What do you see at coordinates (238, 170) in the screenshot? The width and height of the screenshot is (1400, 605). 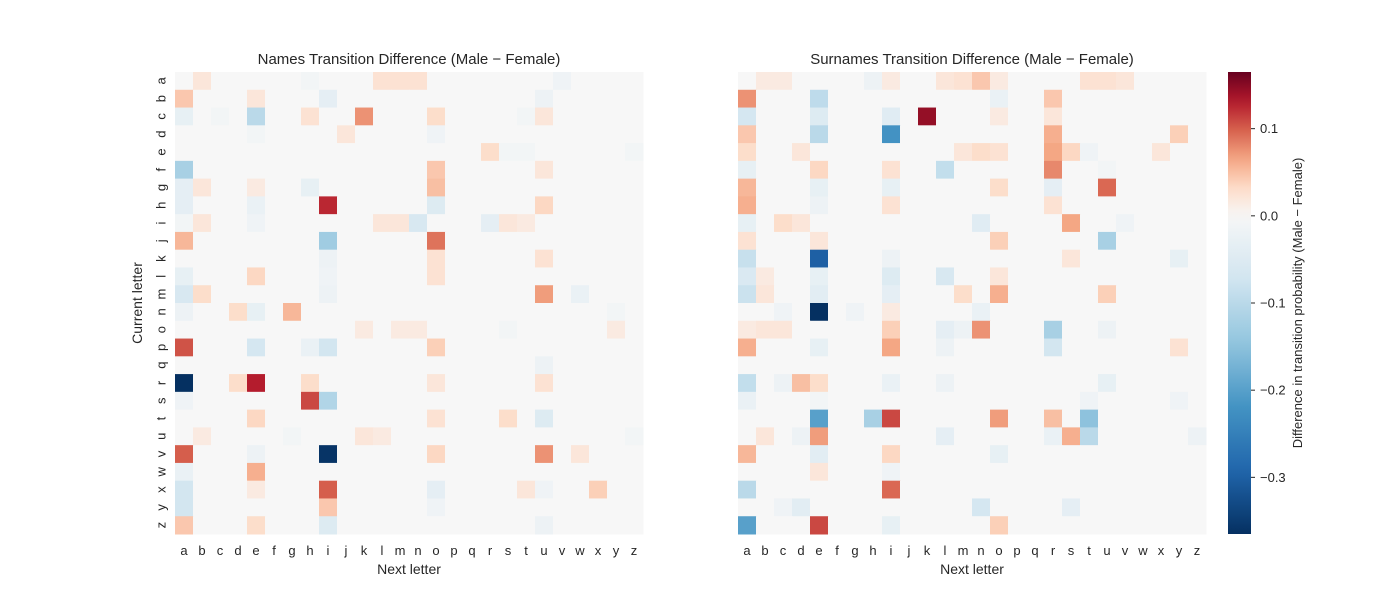 I see `names-cell-f-d` at bounding box center [238, 170].